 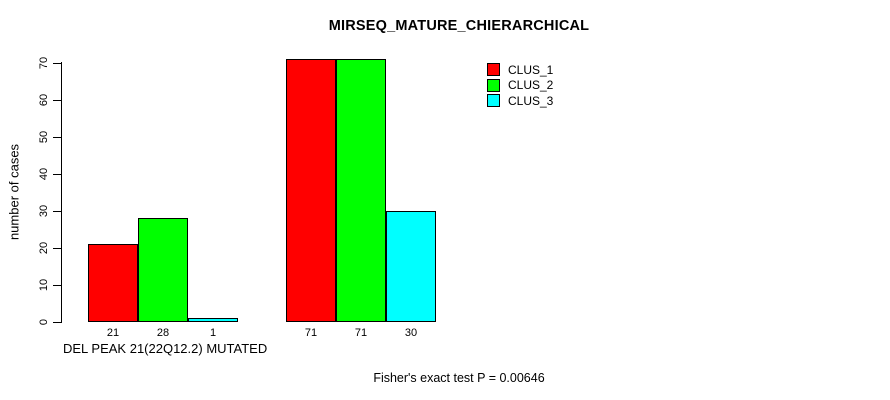 I want to click on bar-value-label: 1, so click(x=213, y=333).